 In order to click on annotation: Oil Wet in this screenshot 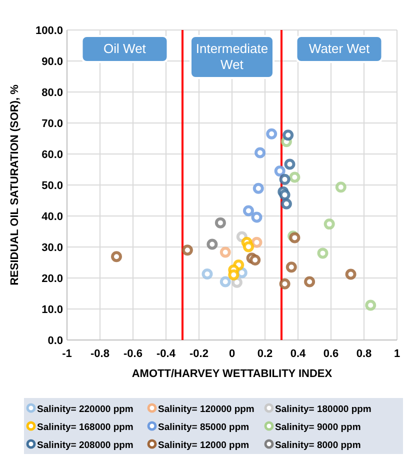, I will do `click(125, 48)`.